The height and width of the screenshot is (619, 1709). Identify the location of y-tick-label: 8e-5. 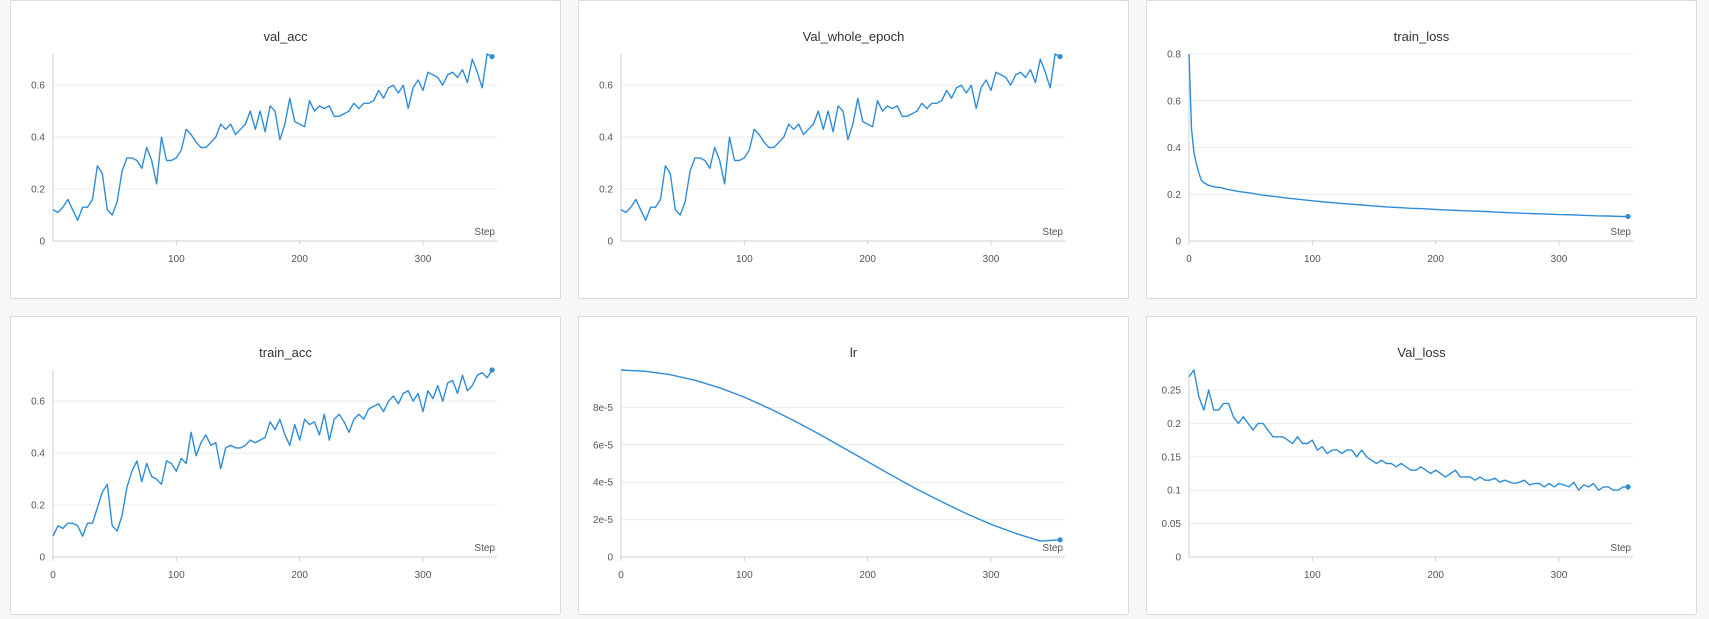
(603, 408).